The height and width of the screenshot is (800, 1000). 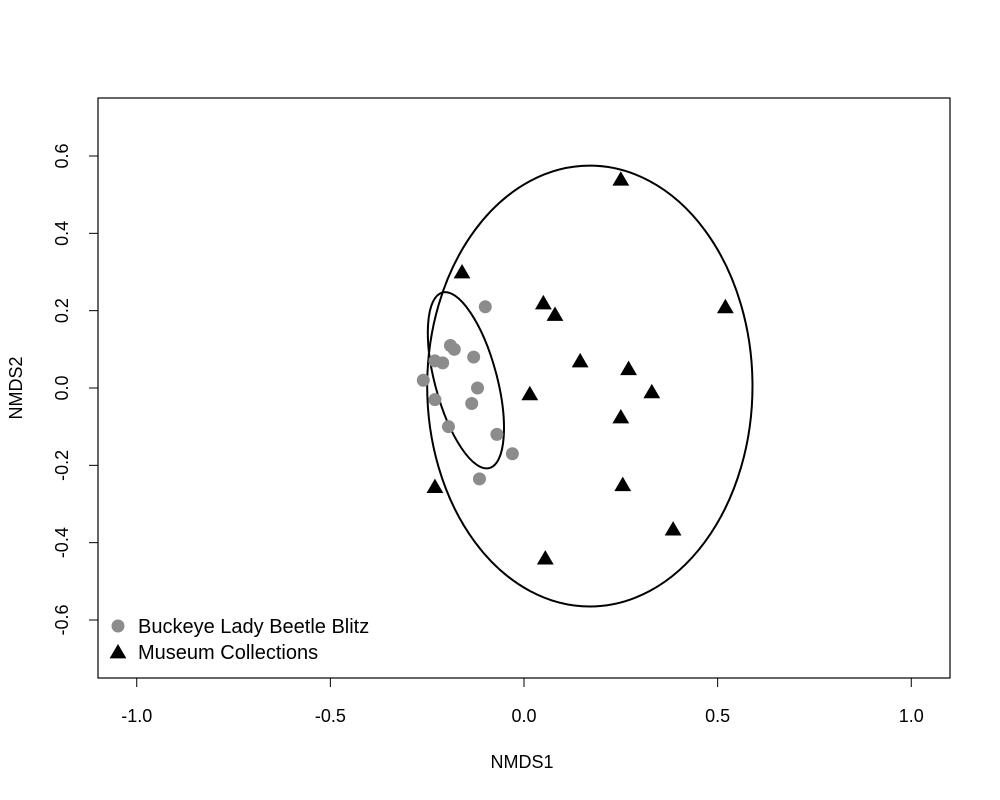 What do you see at coordinates (522, 701) in the screenshot?
I see `x-axis: -1.0 -0.5 0.0 0.5 1.0` at bounding box center [522, 701].